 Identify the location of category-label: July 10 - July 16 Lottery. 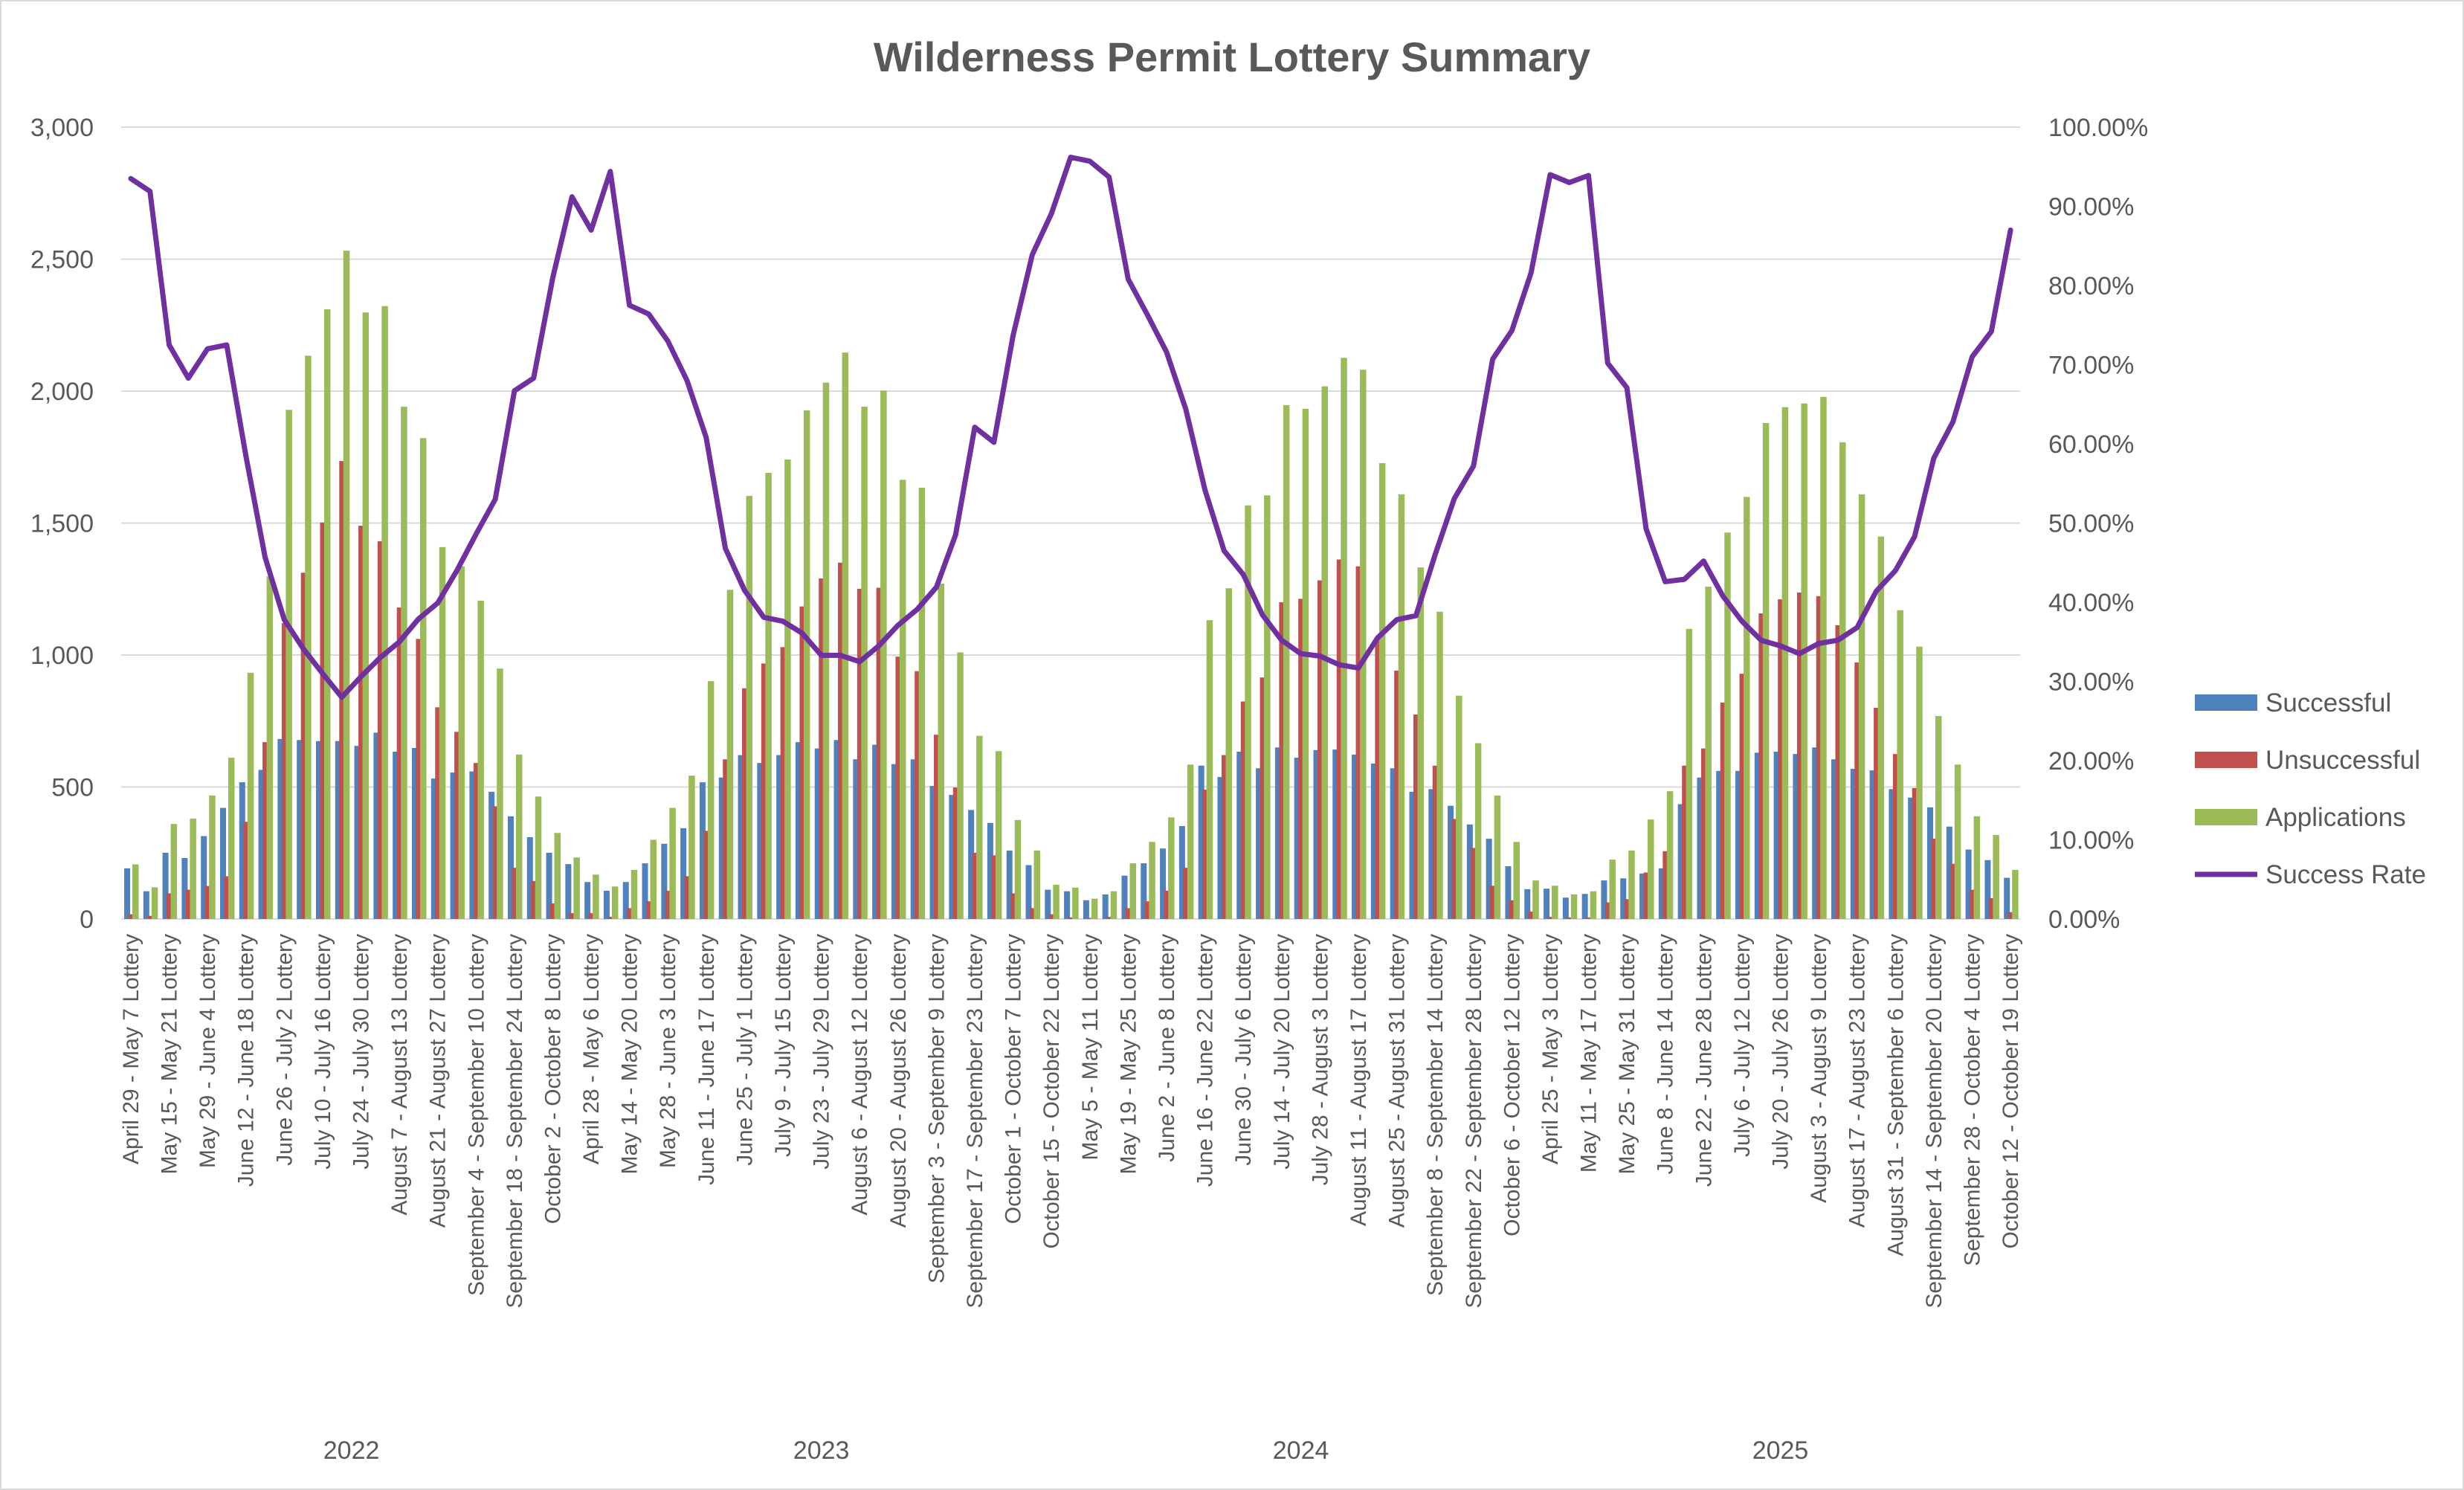
(323, 1052).